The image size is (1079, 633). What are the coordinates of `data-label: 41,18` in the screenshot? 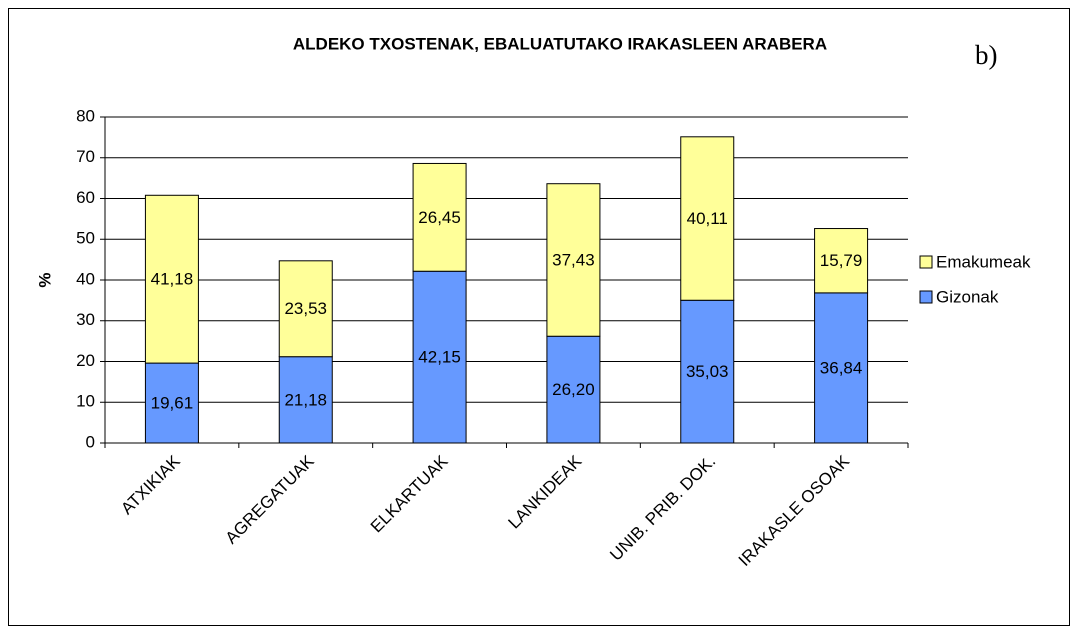 It's located at (172, 279).